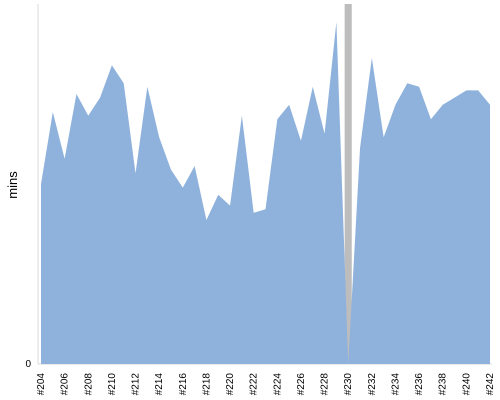 This screenshot has width=500, height=400. Describe the element at coordinates (136, 384) in the screenshot. I see `x-tick-label-212: #212` at that location.